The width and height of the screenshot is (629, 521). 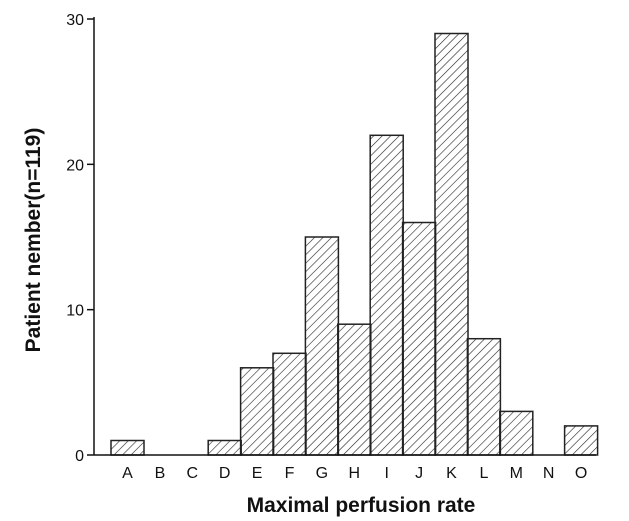 What do you see at coordinates (75, 311) in the screenshot?
I see `y-tick-label-10: 10` at bounding box center [75, 311].